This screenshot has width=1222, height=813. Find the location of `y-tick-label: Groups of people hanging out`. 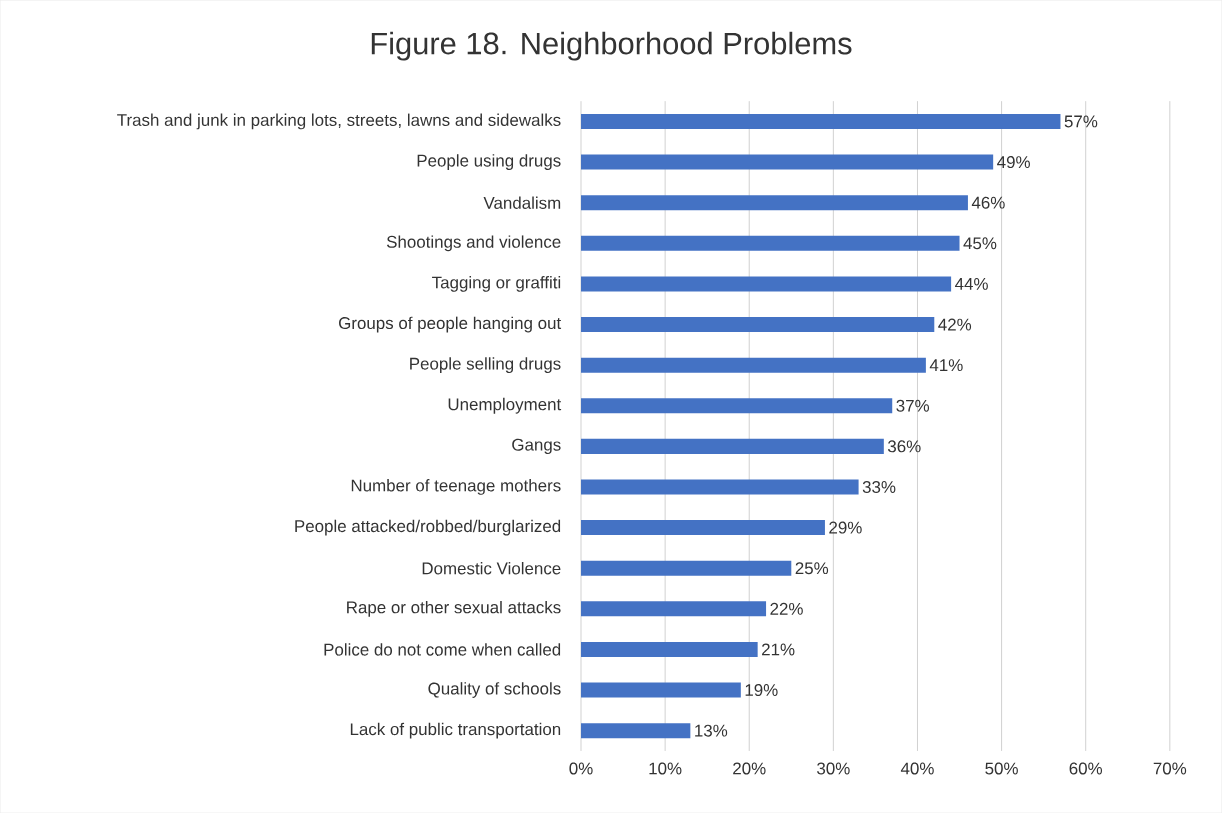

y-tick-label: Groups of people hanging out is located at coordinates (450, 324).